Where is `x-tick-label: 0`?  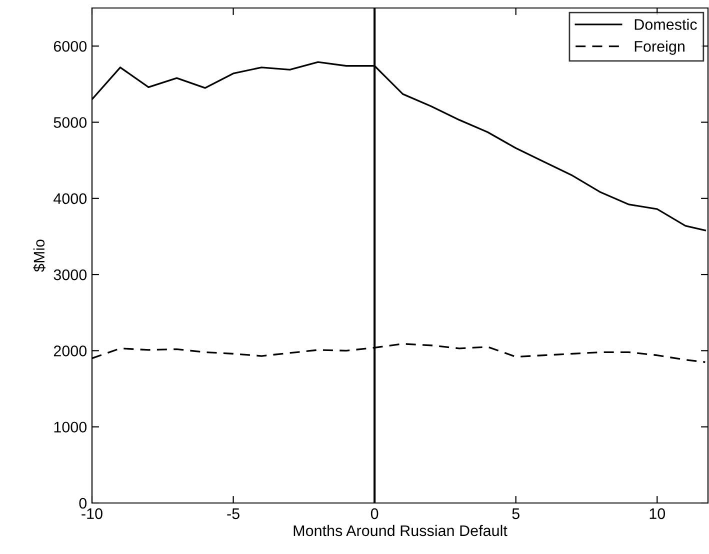 x-tick-label: 0 is located at coordinates (374, 514).